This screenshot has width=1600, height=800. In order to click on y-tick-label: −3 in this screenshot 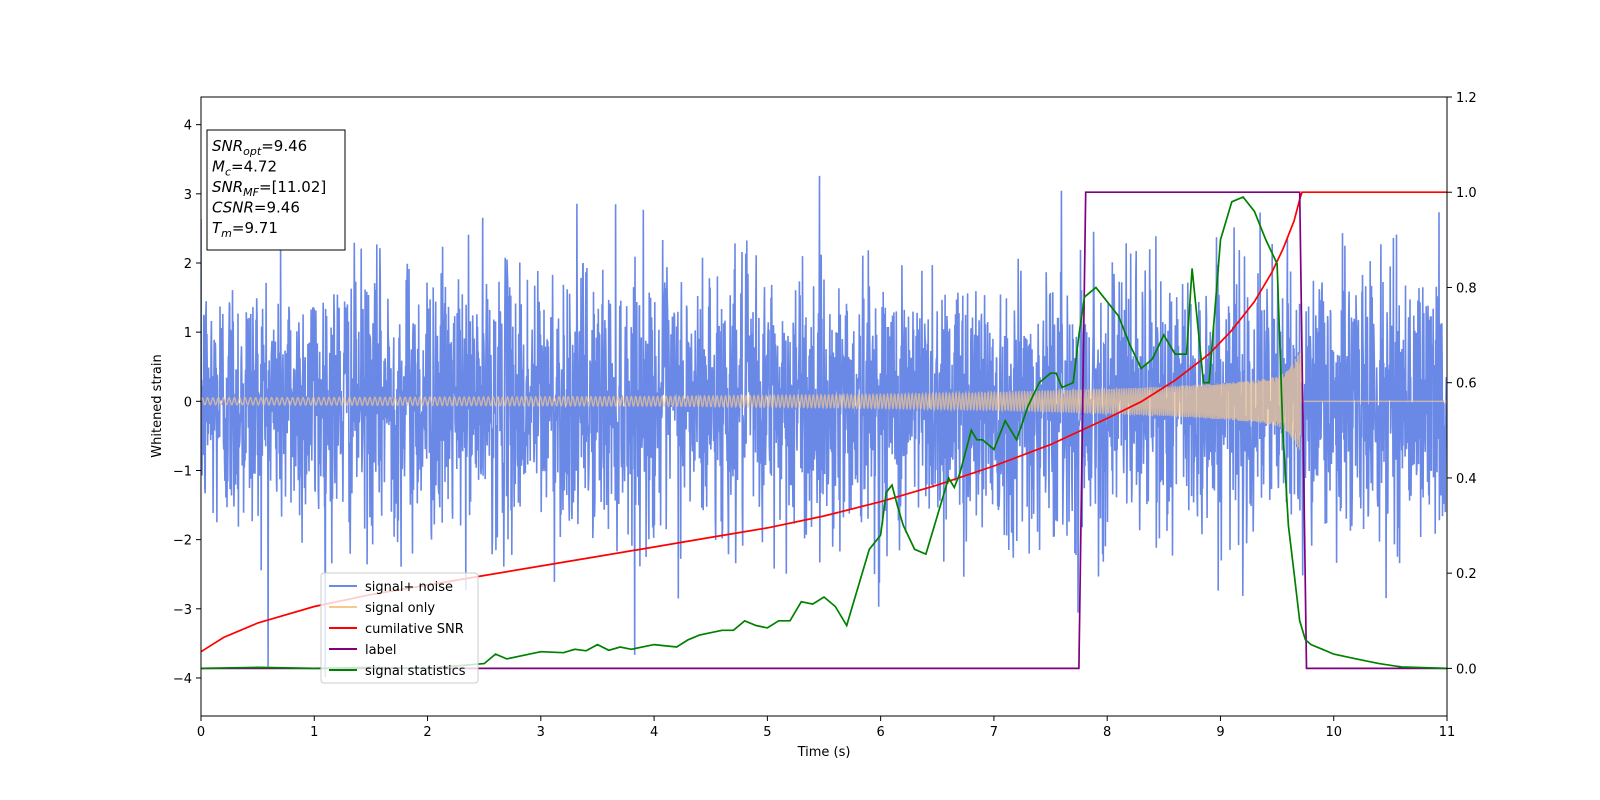, I will do `click(182, 610)`.